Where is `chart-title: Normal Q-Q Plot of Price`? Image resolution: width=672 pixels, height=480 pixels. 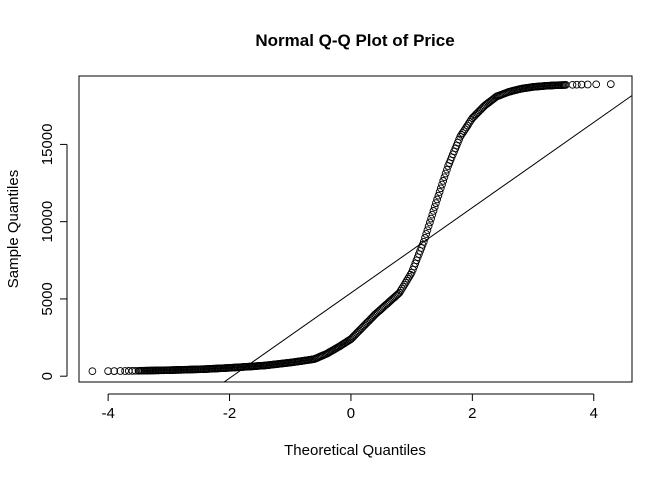
chart-title: Normal Q-Q Plot of Price is located at coordinates (354, 40).